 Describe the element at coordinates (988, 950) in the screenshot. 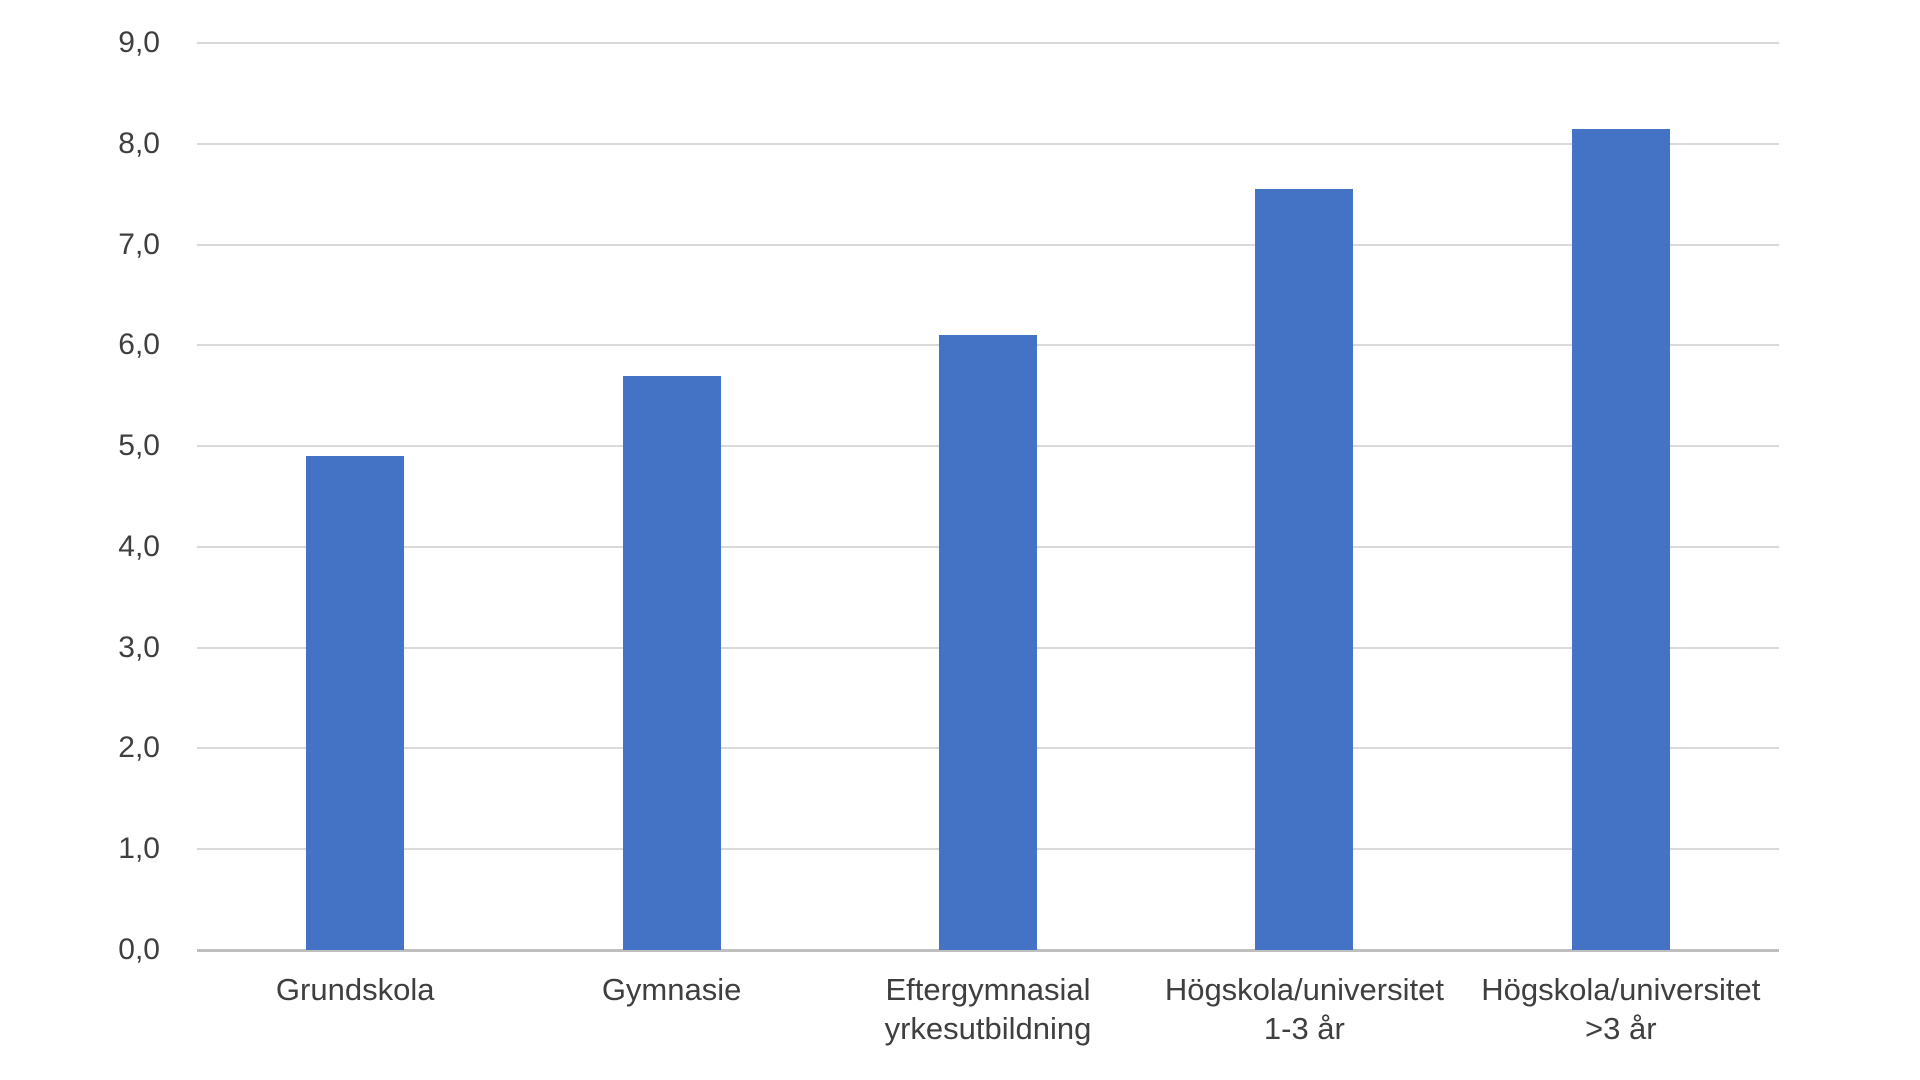

I see `x-axis-line` at that location.